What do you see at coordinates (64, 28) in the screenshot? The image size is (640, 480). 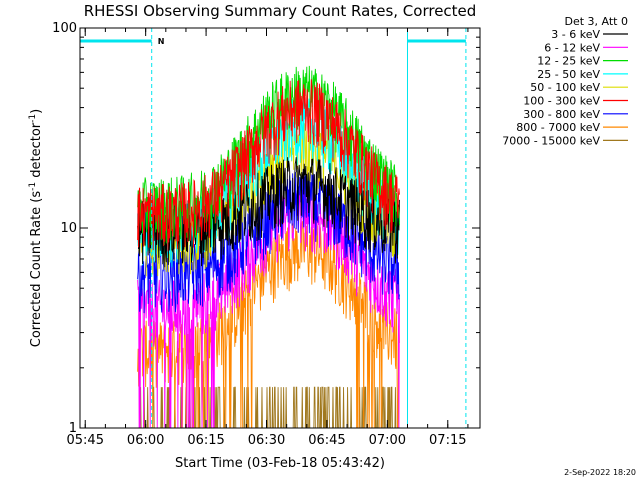 I see `y-tick-label-2: 100` at bounding box center [64, 28].